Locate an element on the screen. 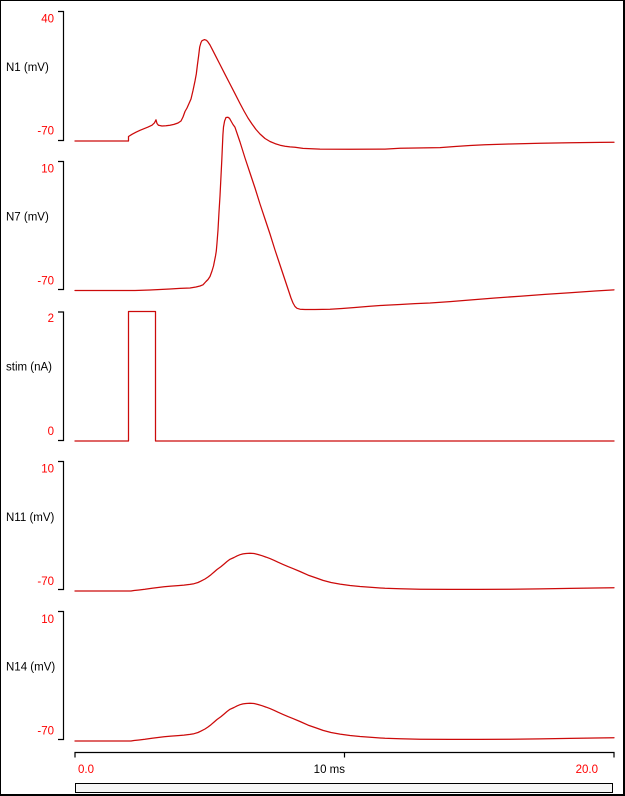  svg-text: N14 (mV) is located at coordinates (30, 668).